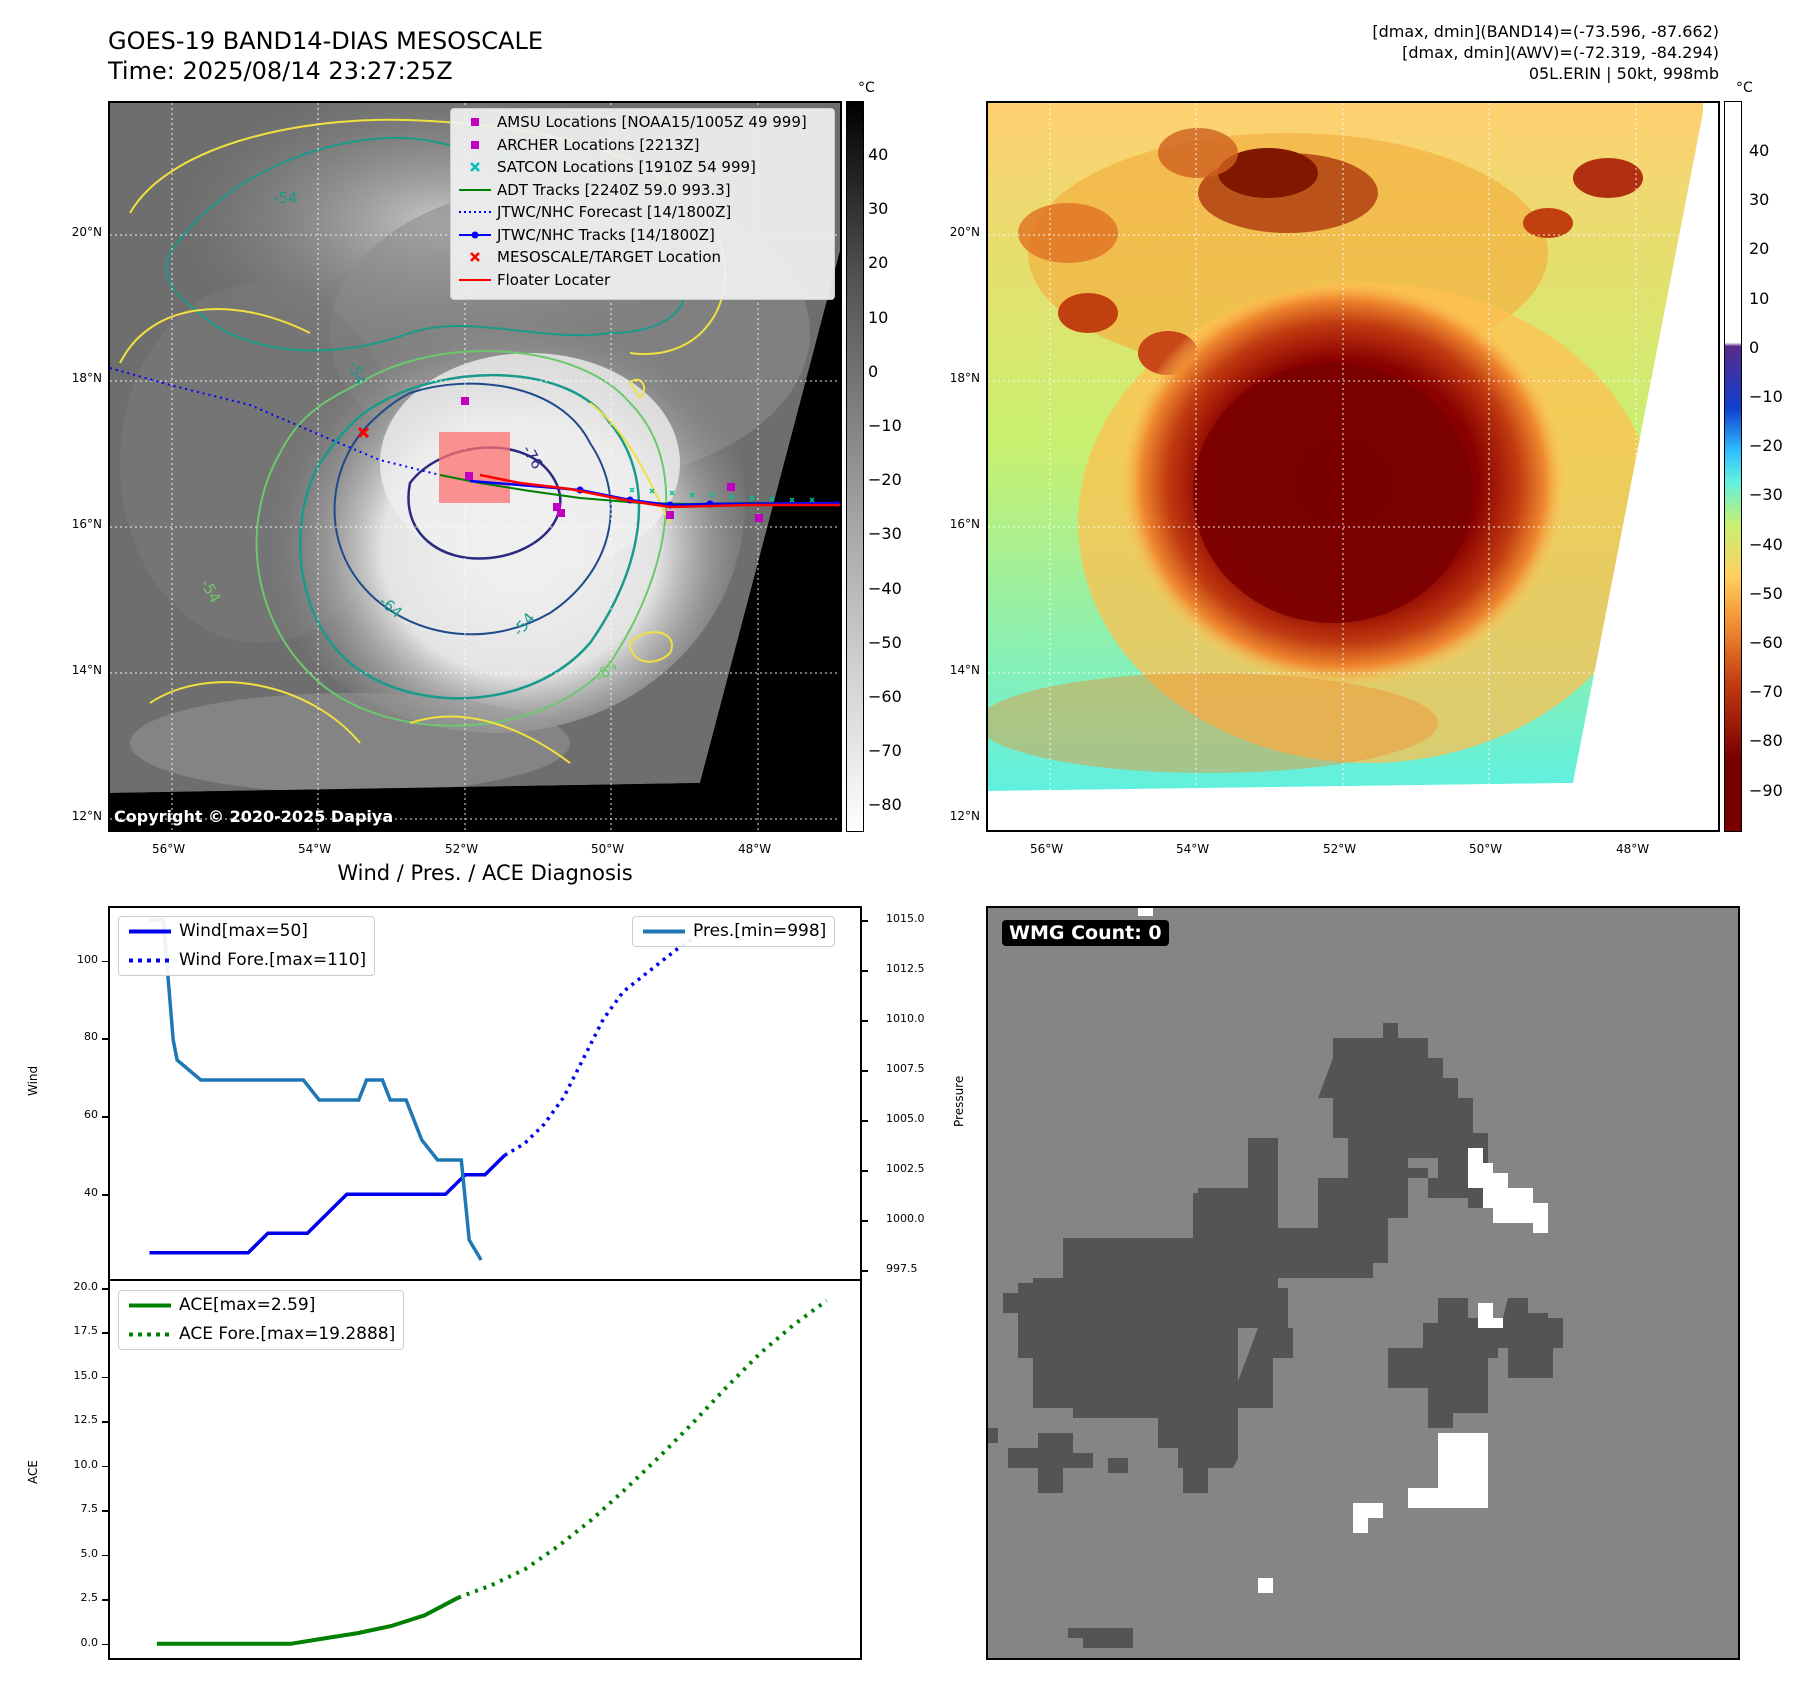 The image size is (1801, 1690). I want to click on pressure-ytick: 1000.0, so click(905, 1218).